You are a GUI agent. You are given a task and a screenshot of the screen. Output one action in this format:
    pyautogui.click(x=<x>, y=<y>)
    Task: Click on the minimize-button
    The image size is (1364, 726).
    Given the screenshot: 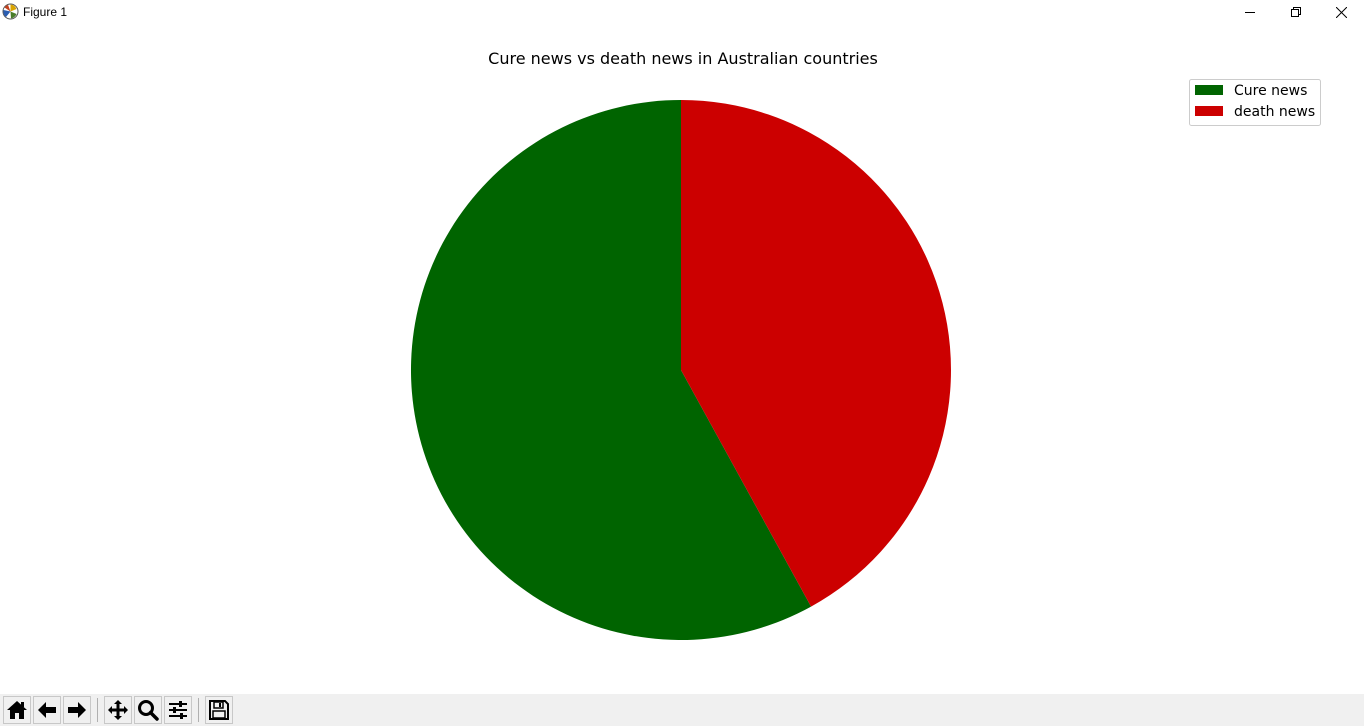 What is the action you would take?
    pyautogui.click(x=1250, y=12)
    